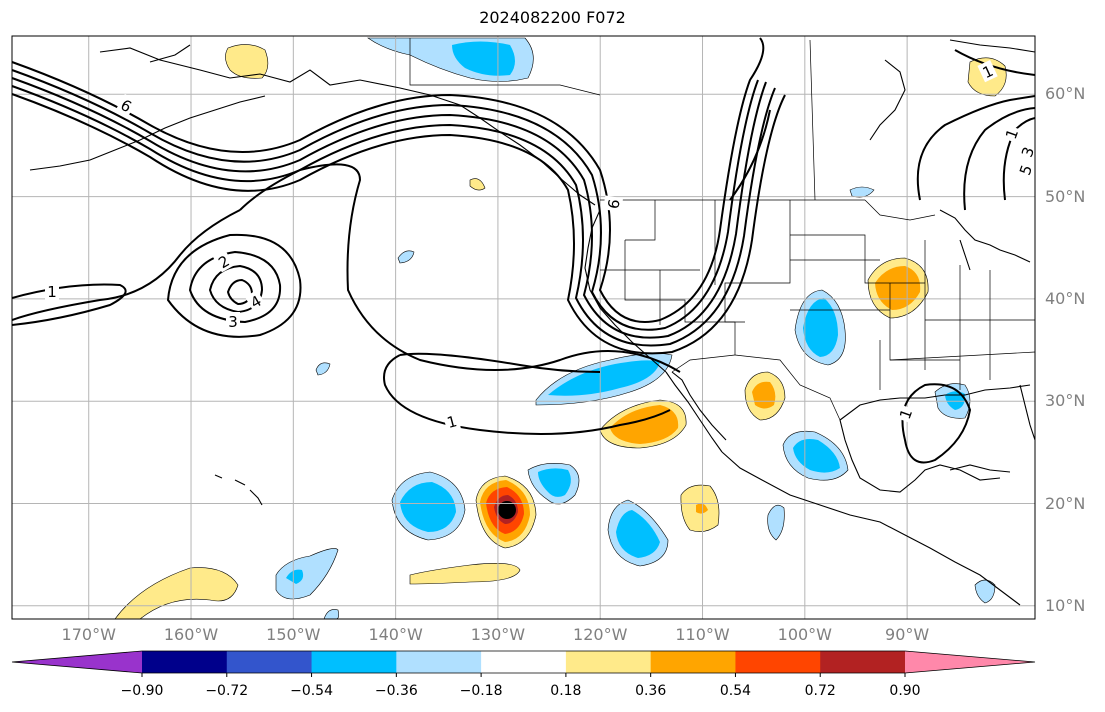  I want to click on latitude-label: 10°N, so click(1065, 605).